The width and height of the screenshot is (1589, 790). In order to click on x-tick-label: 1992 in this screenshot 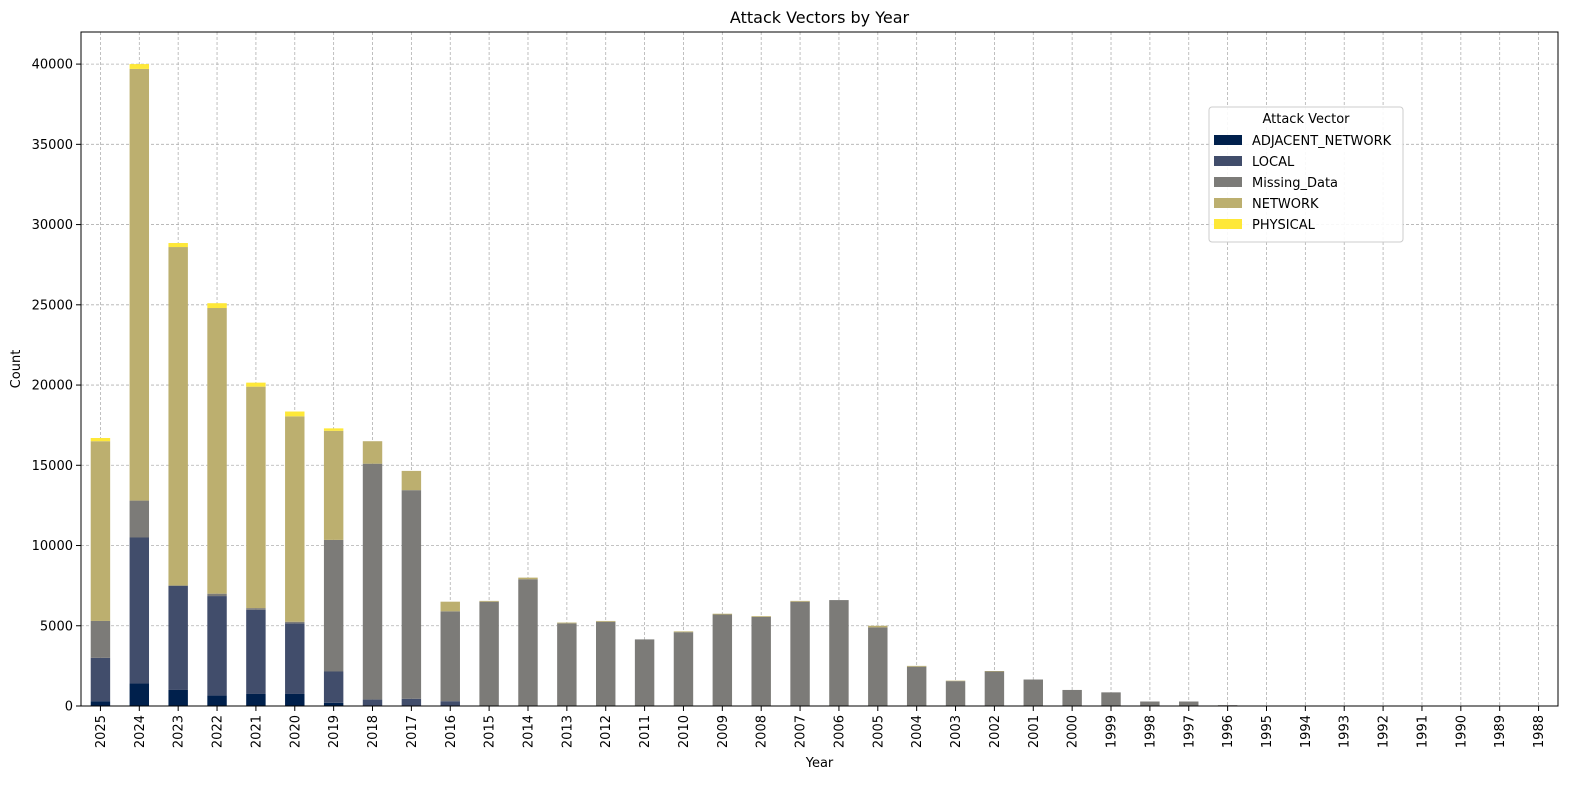, I will do `click(1384, 731)`.